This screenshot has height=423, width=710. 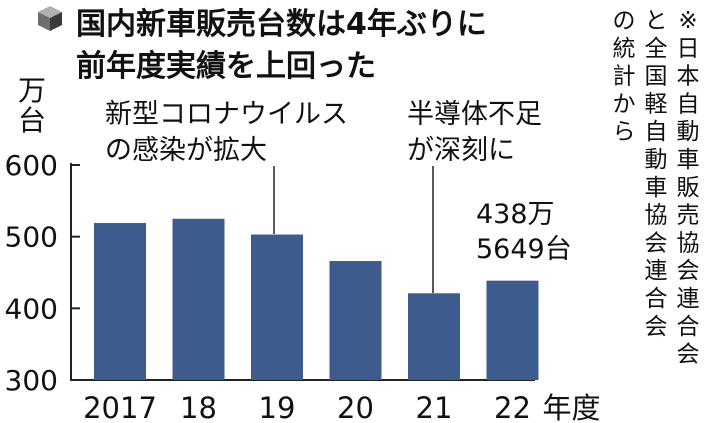 What do you see at coordinates (656, 77) in the screenshot?
I see `source-note-char: 国` at bounding box center [656, 77].